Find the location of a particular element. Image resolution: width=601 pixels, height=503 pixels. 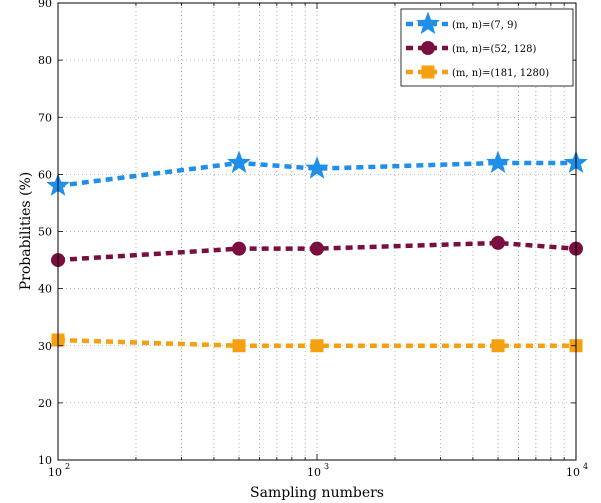

y-axis-label: Probabilities (%) is located at coordinates (26, 231).